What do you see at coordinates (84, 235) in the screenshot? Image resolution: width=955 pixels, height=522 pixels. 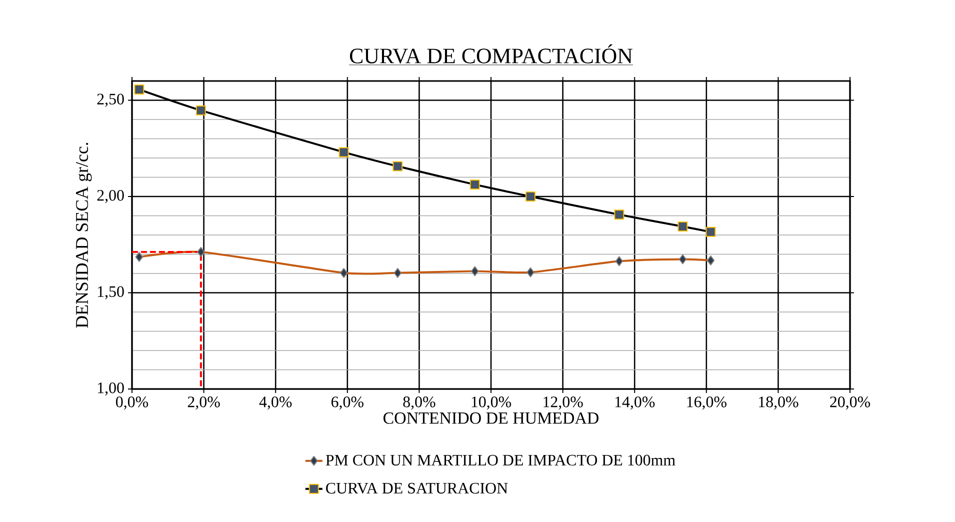 I see `y-axis-title: DENSIDAD SECA gr/cc.` at bounding box center [84, 235].